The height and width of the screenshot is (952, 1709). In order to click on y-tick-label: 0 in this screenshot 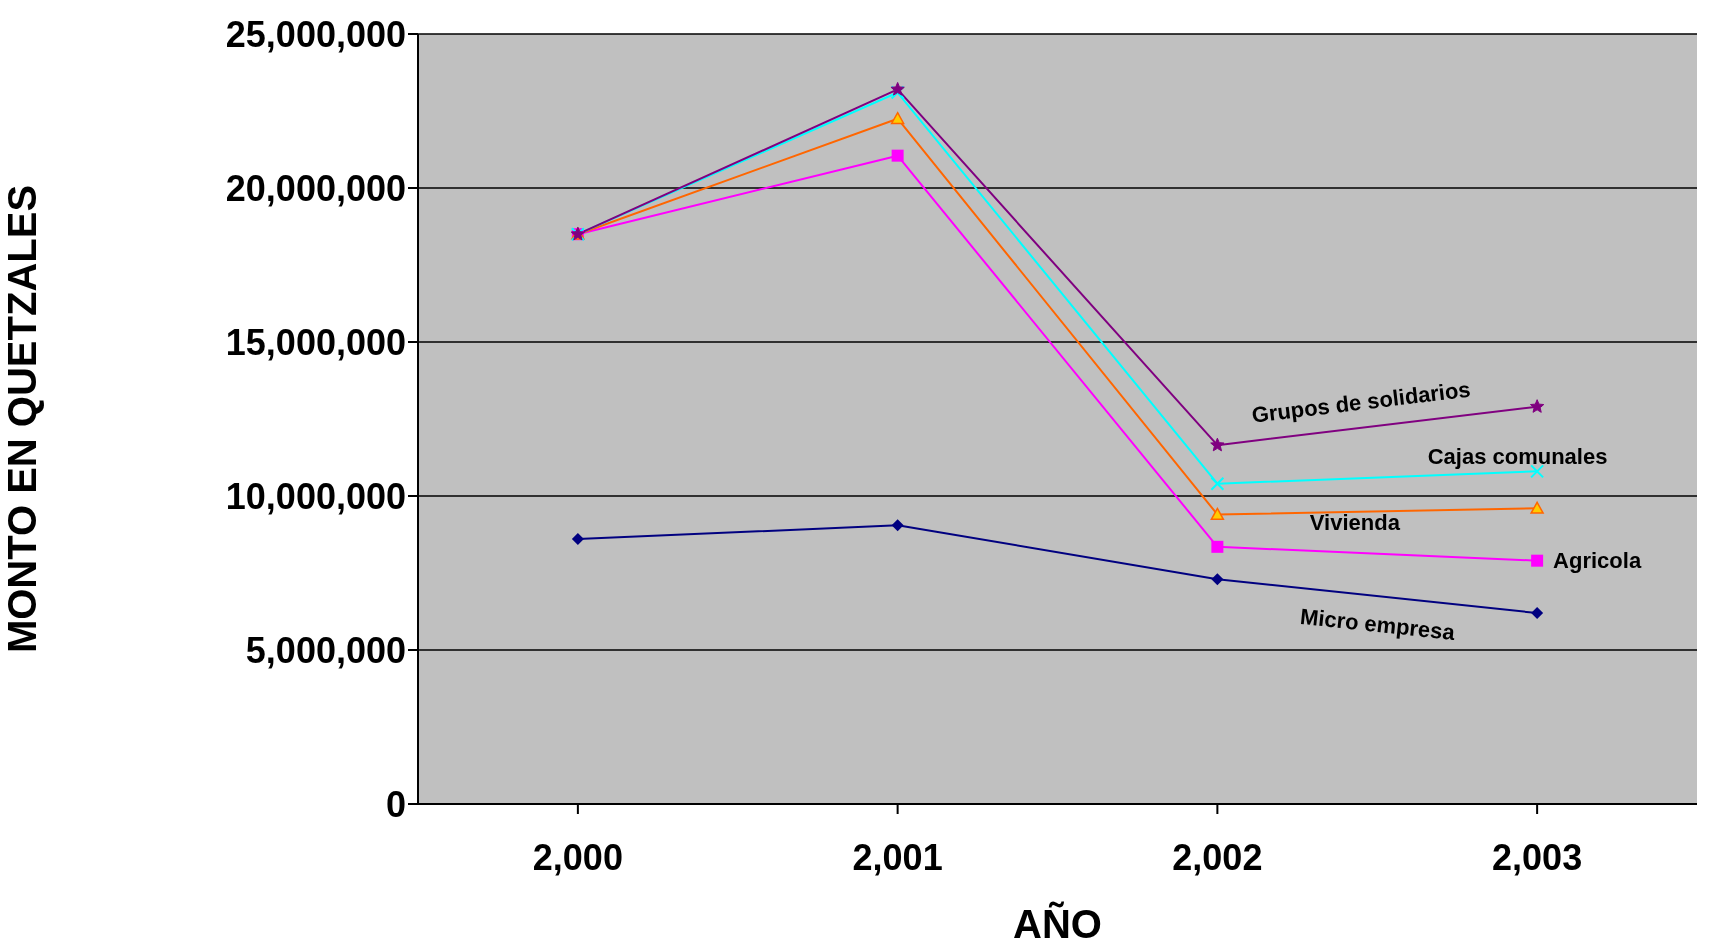, I will do `click(395, 804)`.